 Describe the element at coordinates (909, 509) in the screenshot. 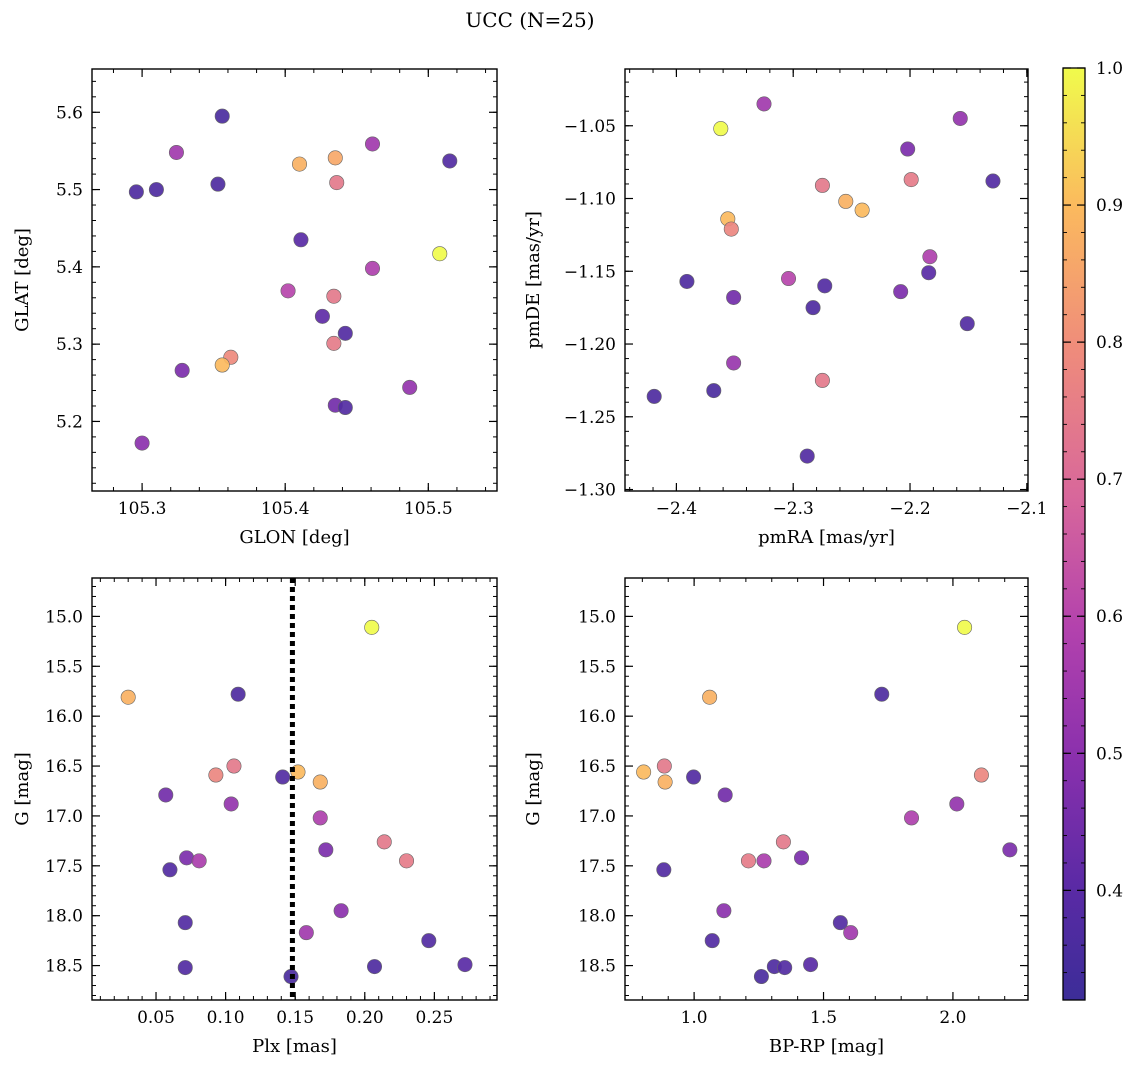

I see `x-tick-label: −2.2` at that location.